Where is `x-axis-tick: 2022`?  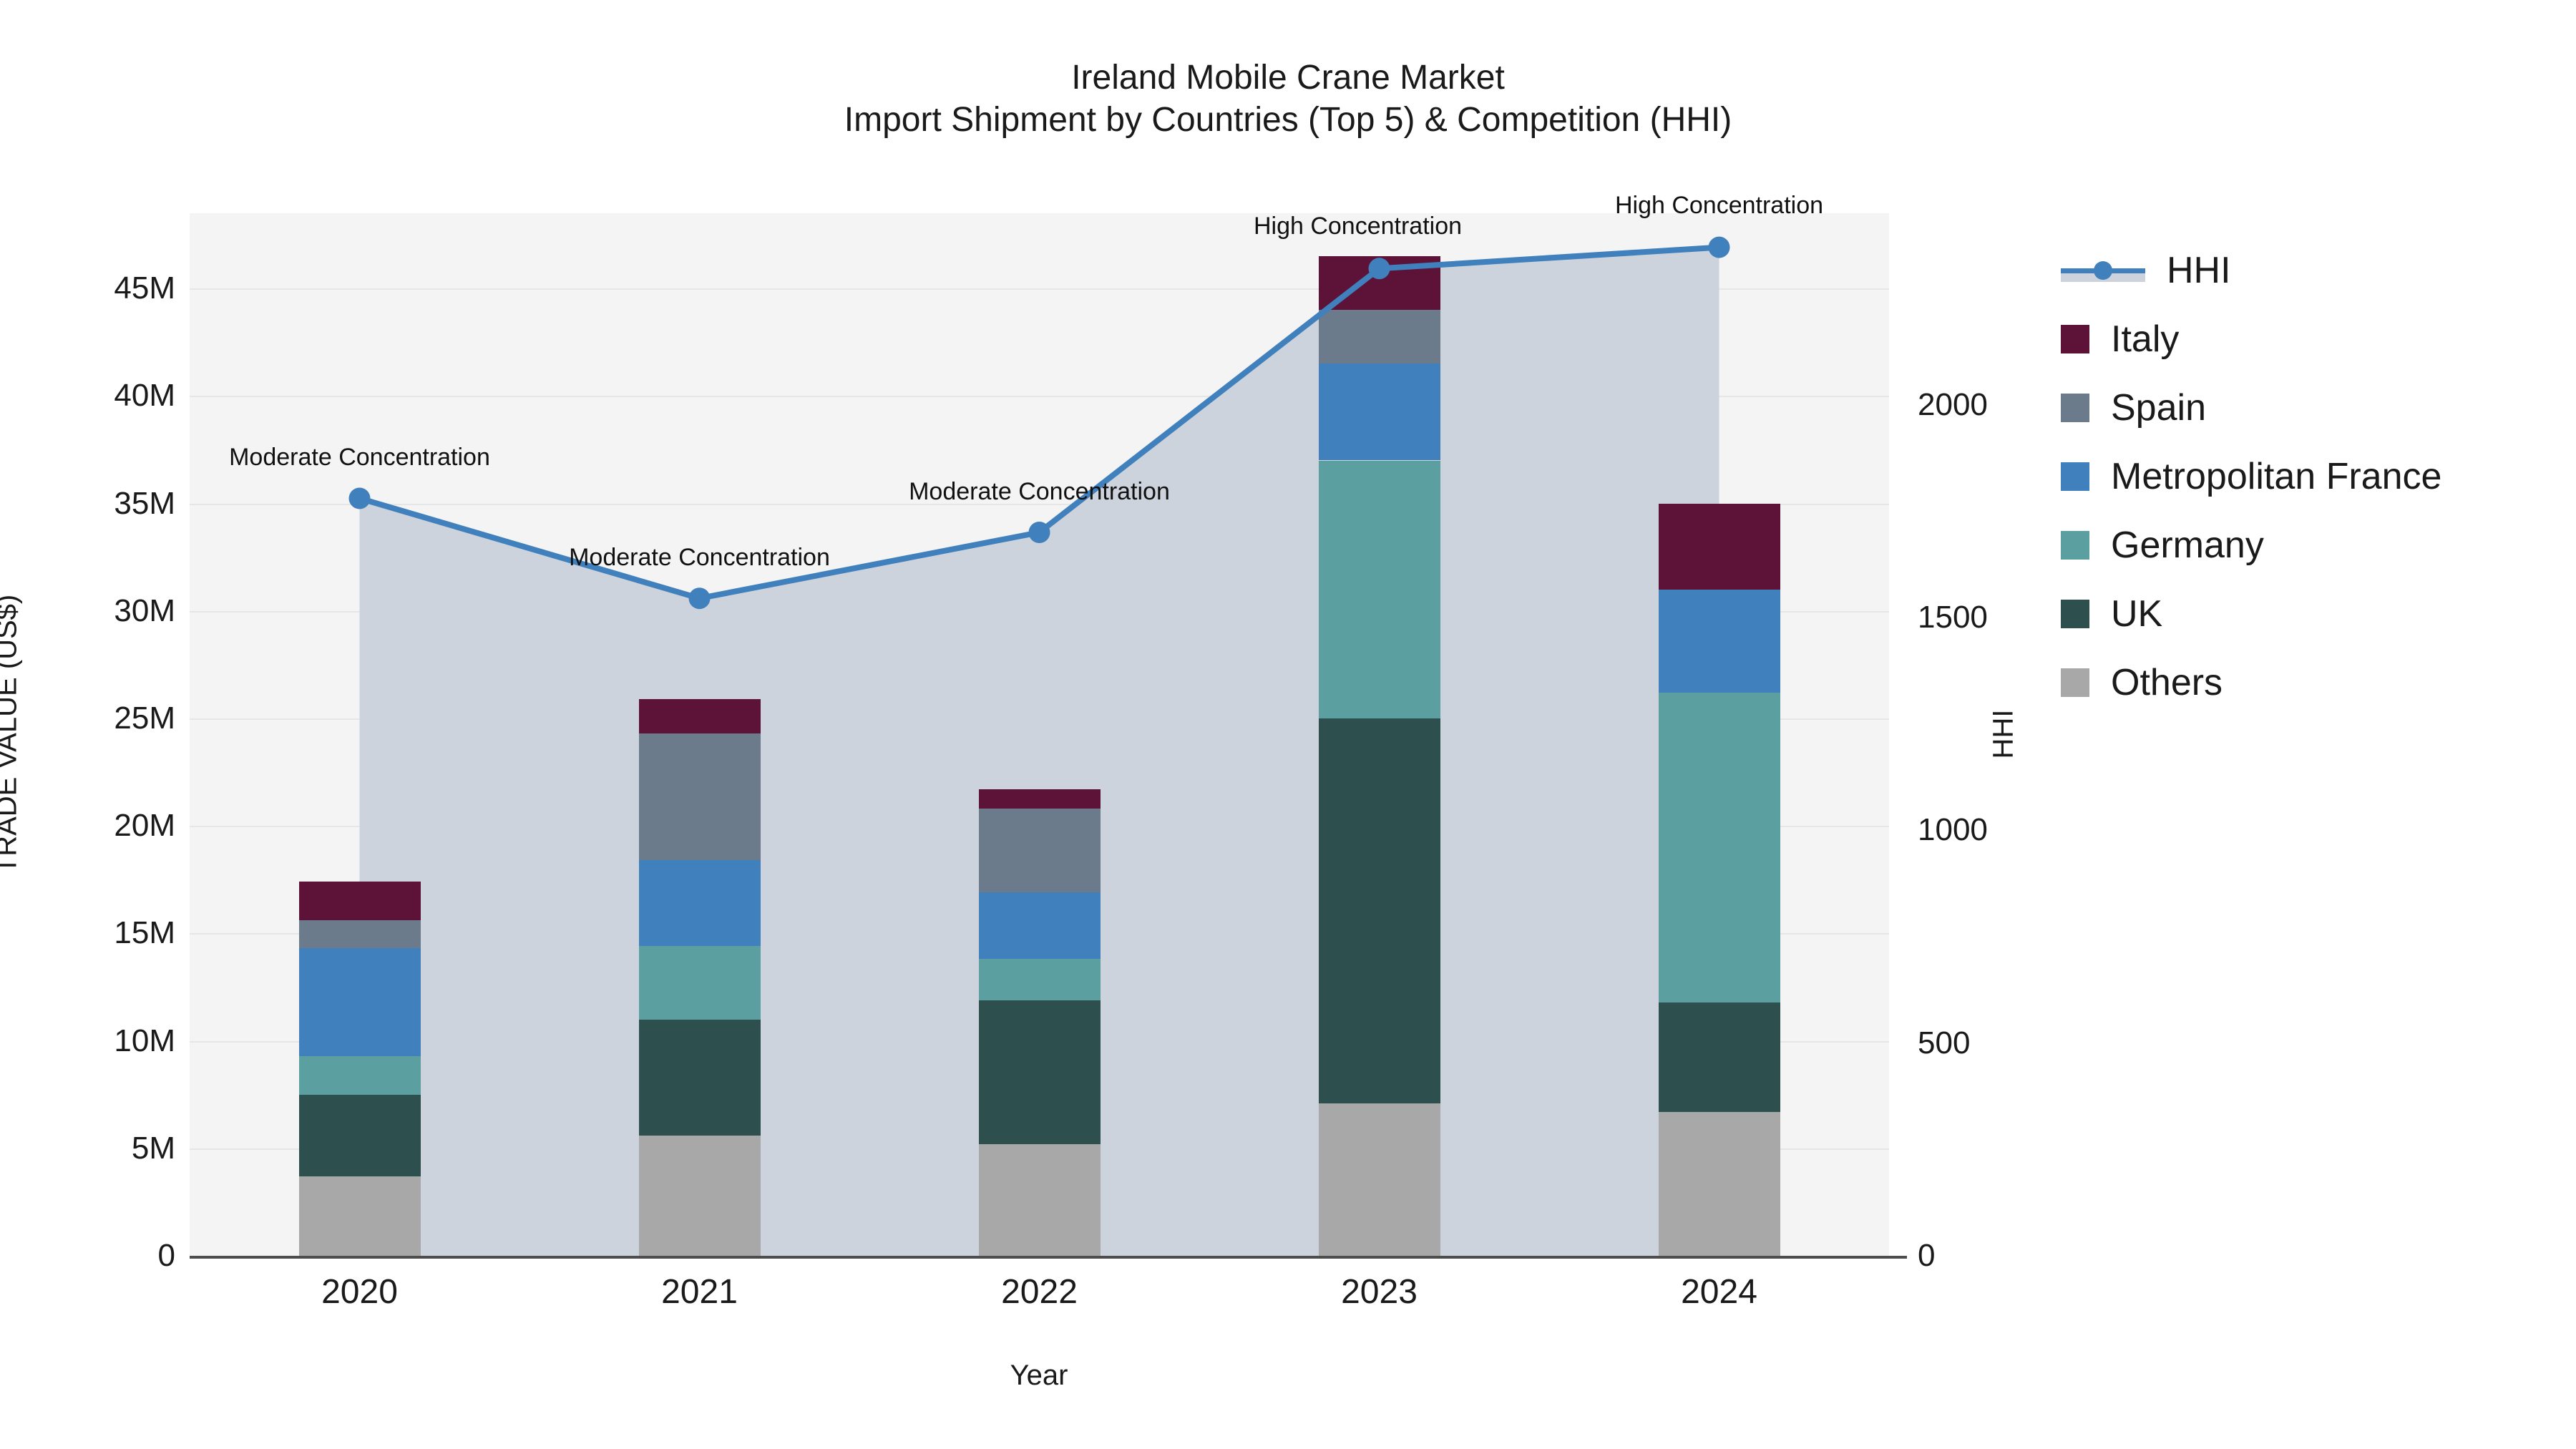 x-axis-tick: 2022 is located at coordinates (1039, 1292).